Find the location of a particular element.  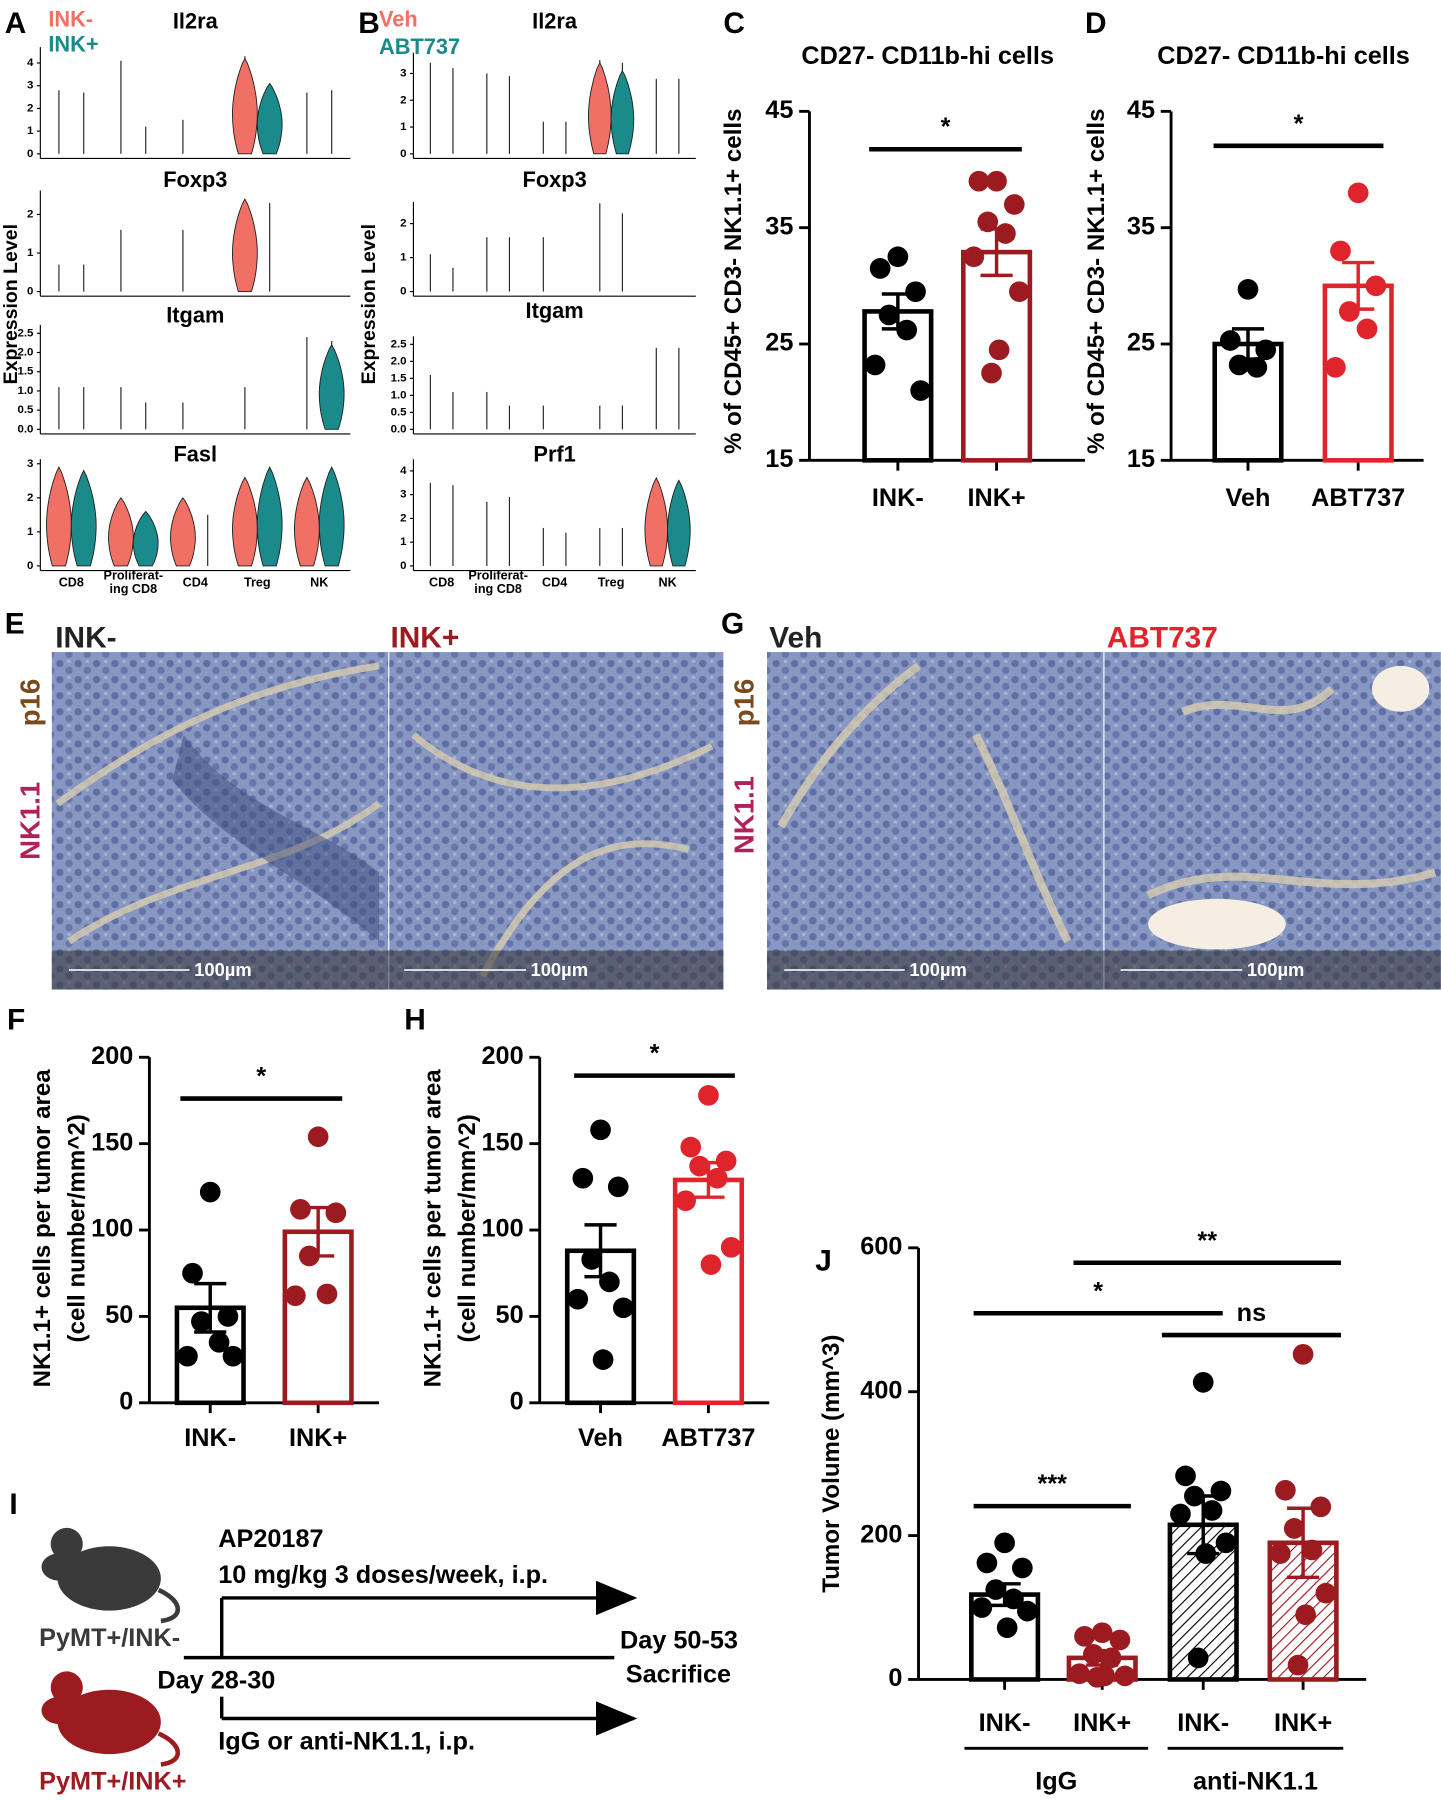

x-tick-label: INK- is located at coordinates (210, 1438).